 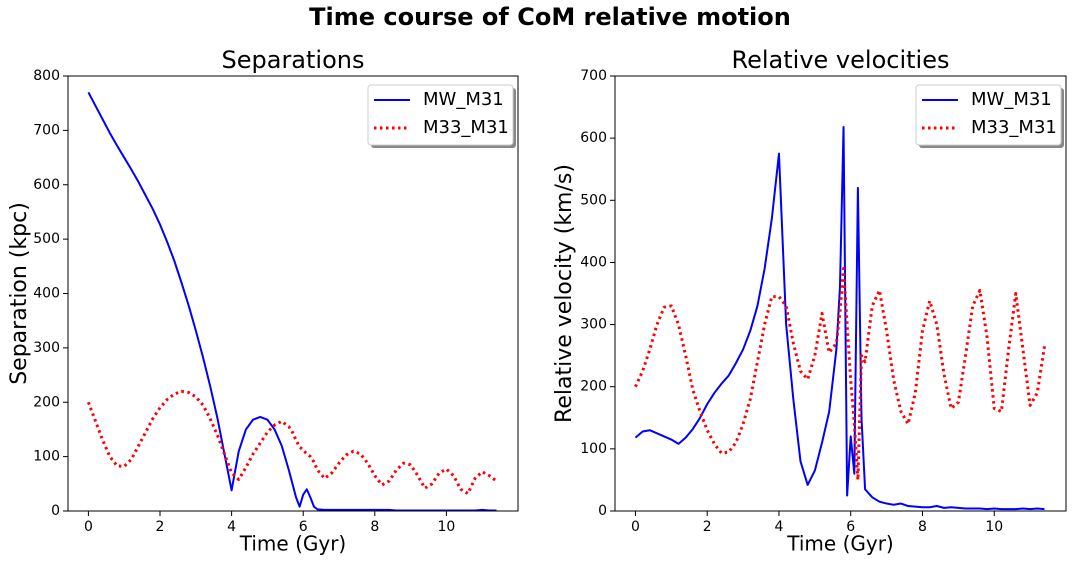 What do you see at coordinates (19, 293) in the screenshot?
I see `y-axis-label: Separation (kpc)` at bounding box center [19, 293].